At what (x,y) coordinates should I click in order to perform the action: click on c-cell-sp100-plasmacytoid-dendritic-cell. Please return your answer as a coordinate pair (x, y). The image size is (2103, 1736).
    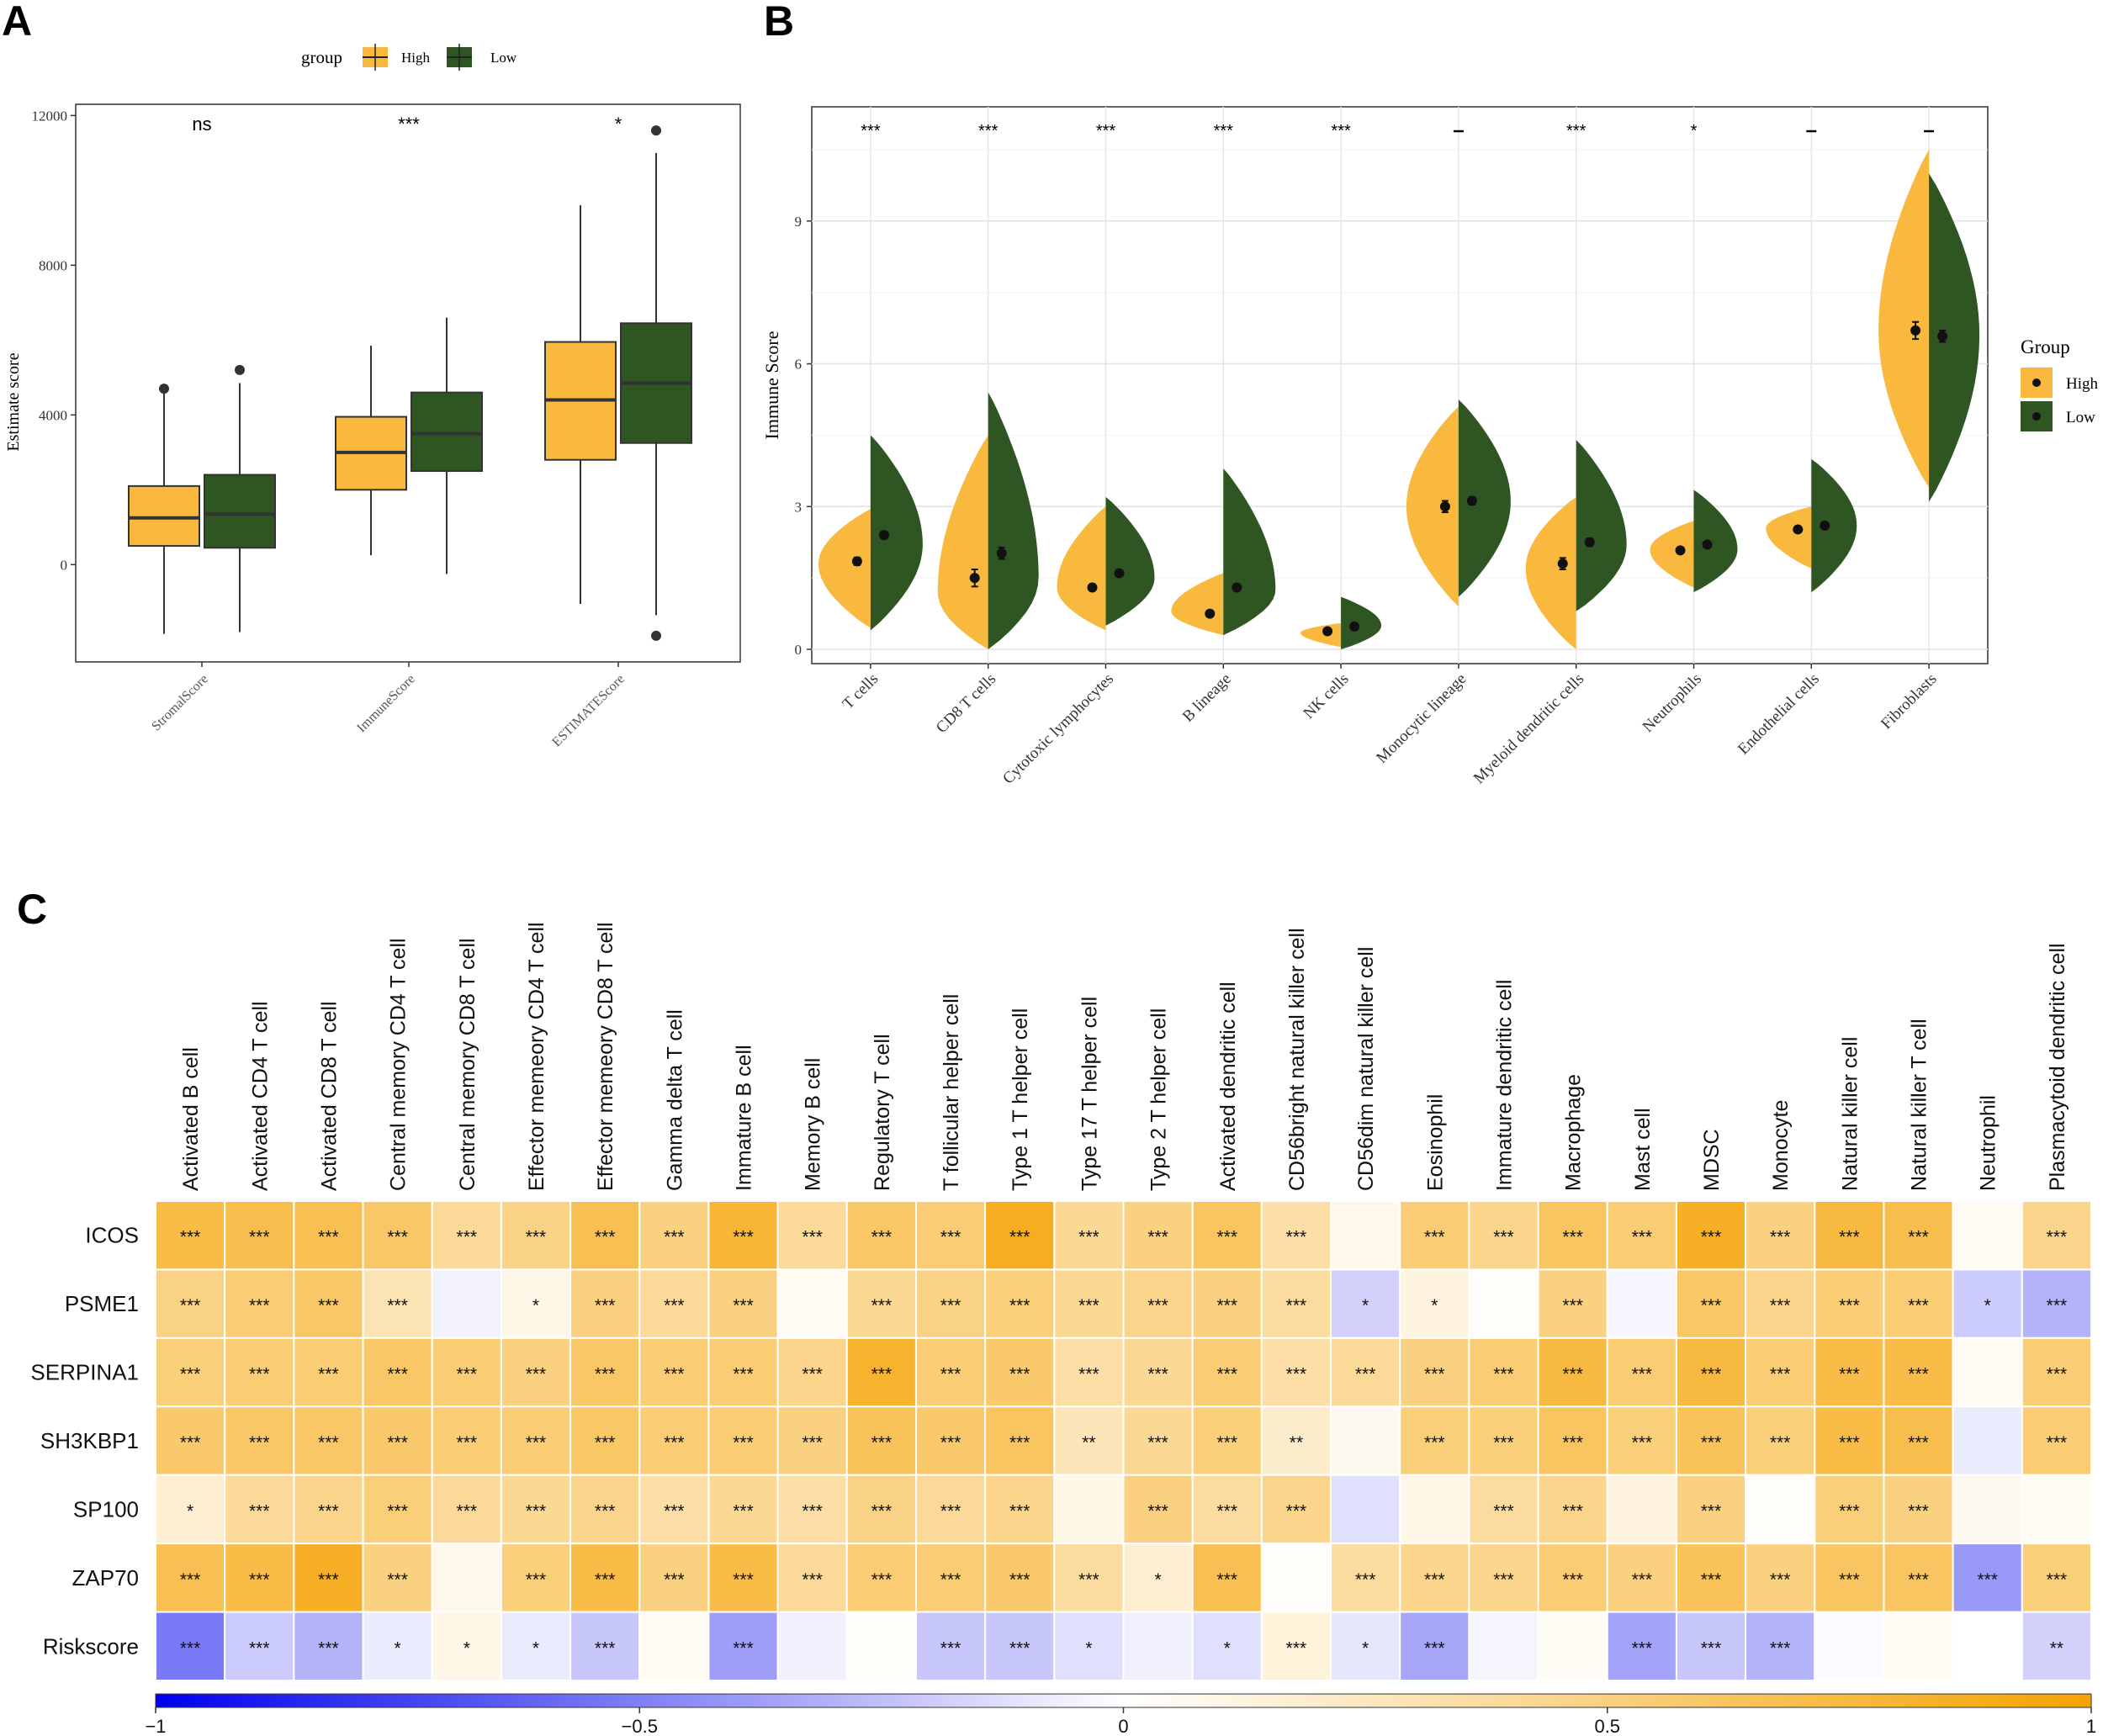
    Looking at the image, I should click on (2057, 1509).